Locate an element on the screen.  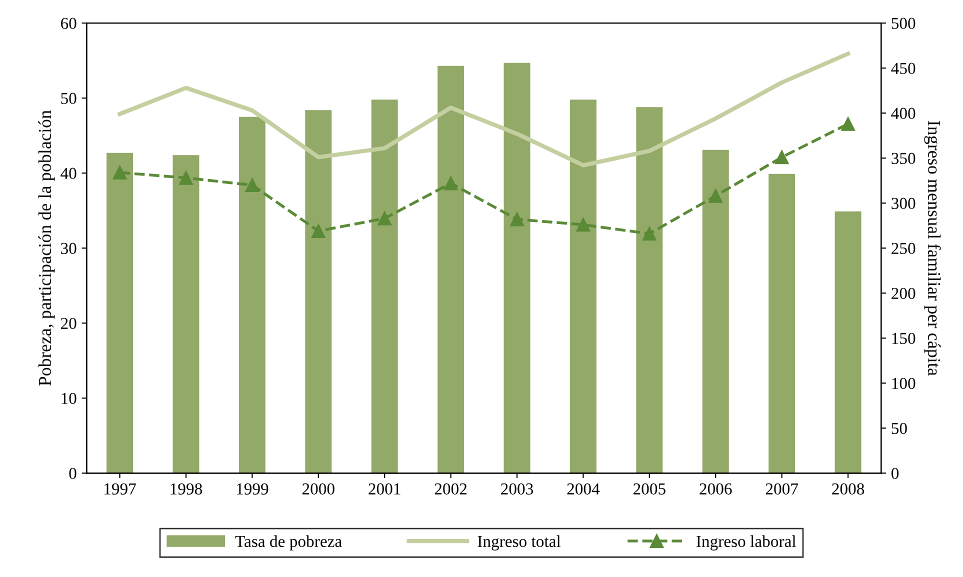
y2-tick-label: 500 is located at coordinates (904, 24).